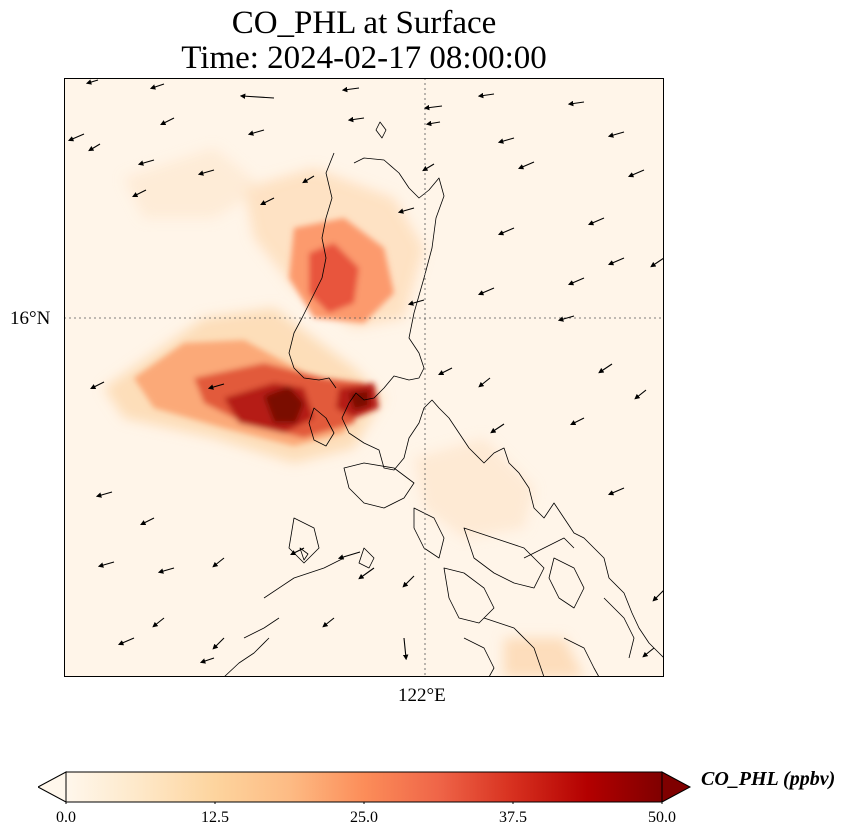 The image size is (852, 839). What do you see at coordinates (513, 817) in the screenshot?
I see `colorbar-tick-label: 37.5` at bounding box center [513, 817].